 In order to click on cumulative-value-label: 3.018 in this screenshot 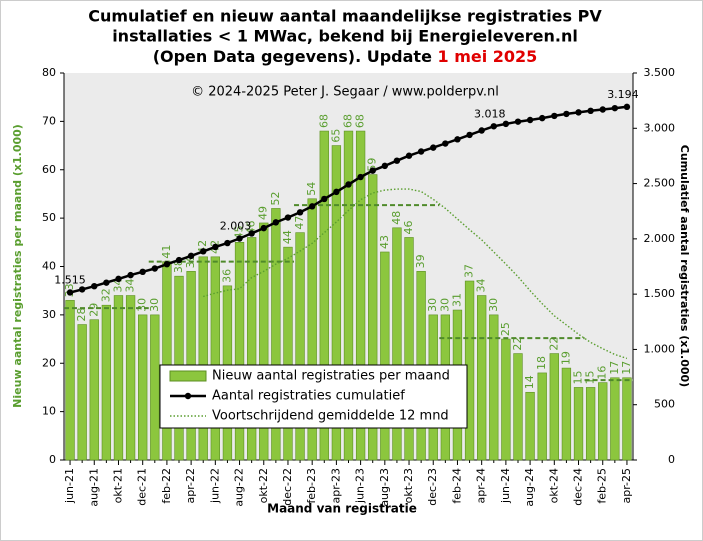, I will do `click(490, 113)`.